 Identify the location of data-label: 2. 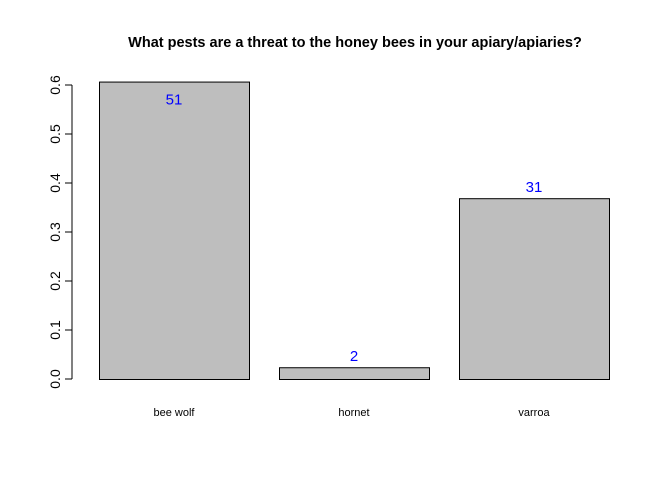
(354, 356).